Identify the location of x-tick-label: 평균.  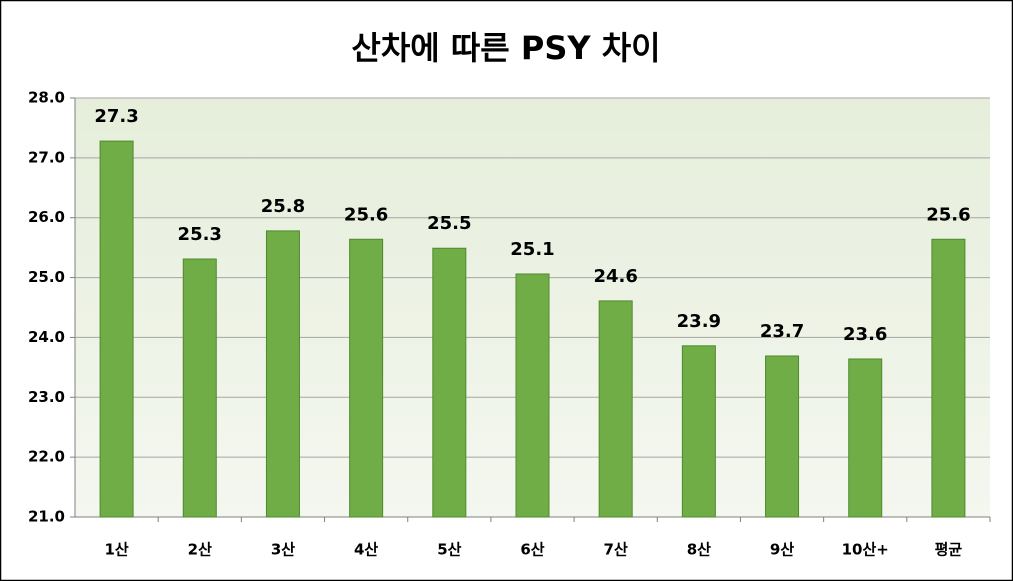
(949, 550).